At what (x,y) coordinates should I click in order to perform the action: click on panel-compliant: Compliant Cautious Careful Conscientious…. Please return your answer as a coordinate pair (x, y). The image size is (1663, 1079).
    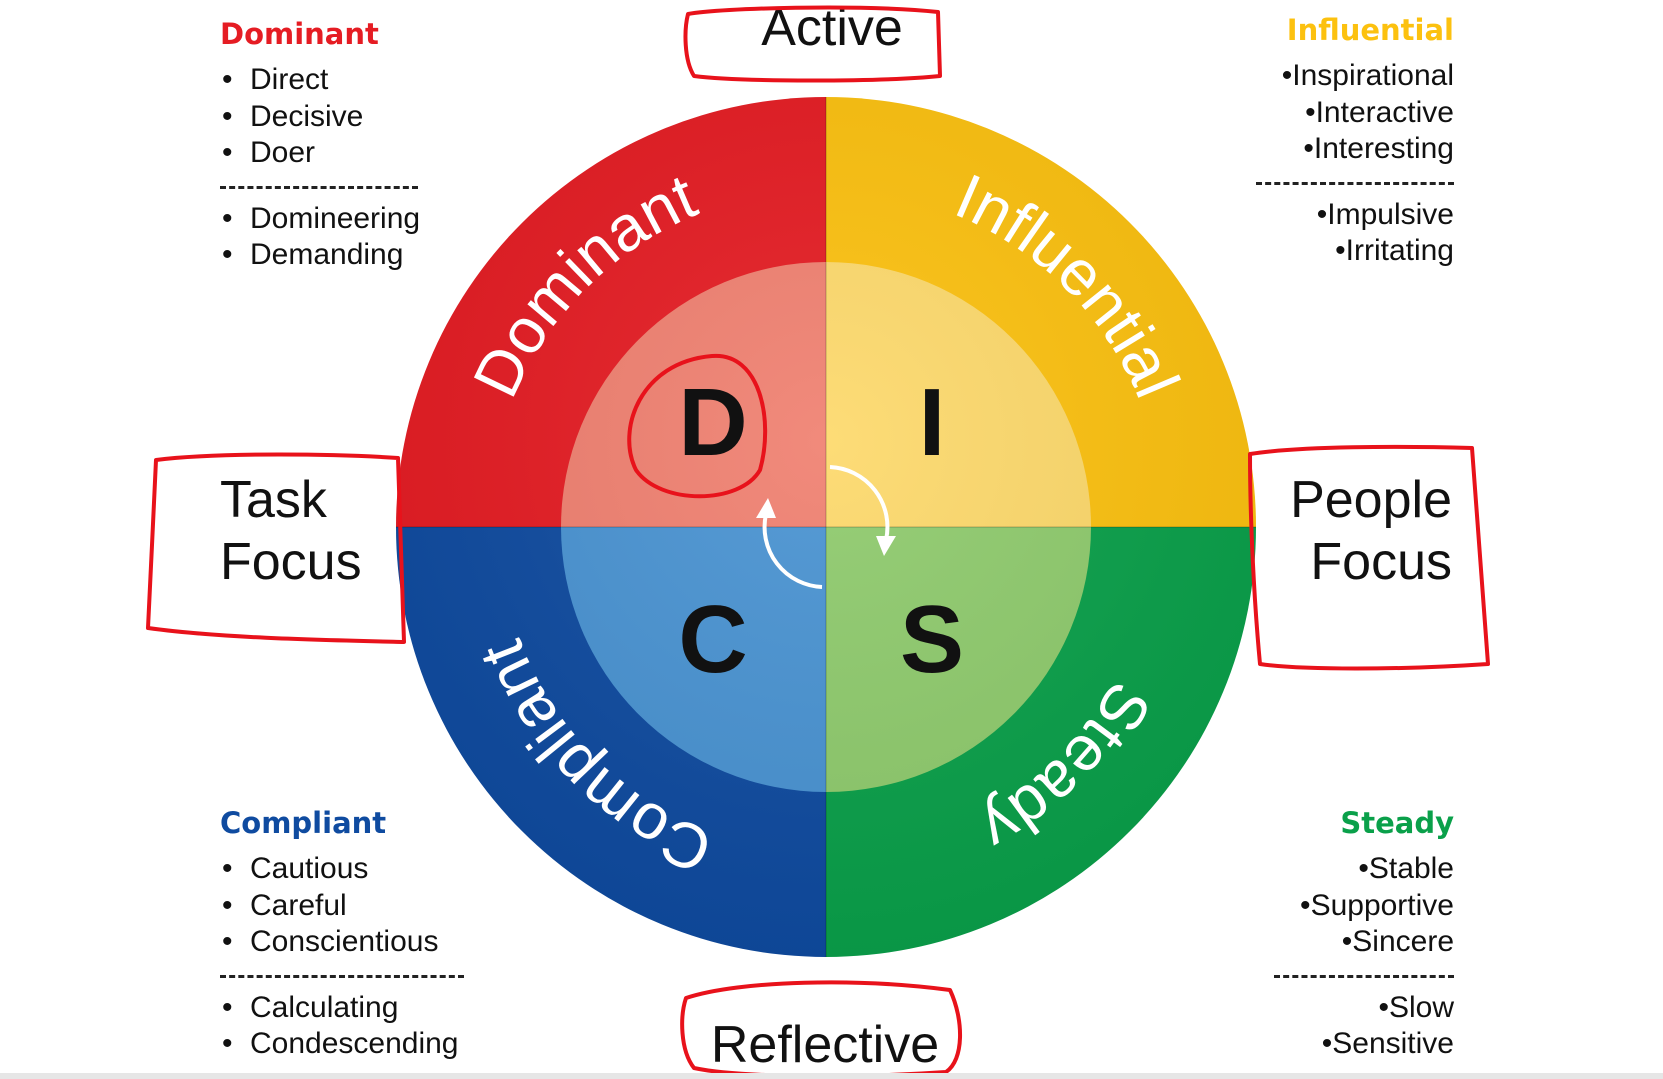
    Looking at the image, I should click on (370, 934).